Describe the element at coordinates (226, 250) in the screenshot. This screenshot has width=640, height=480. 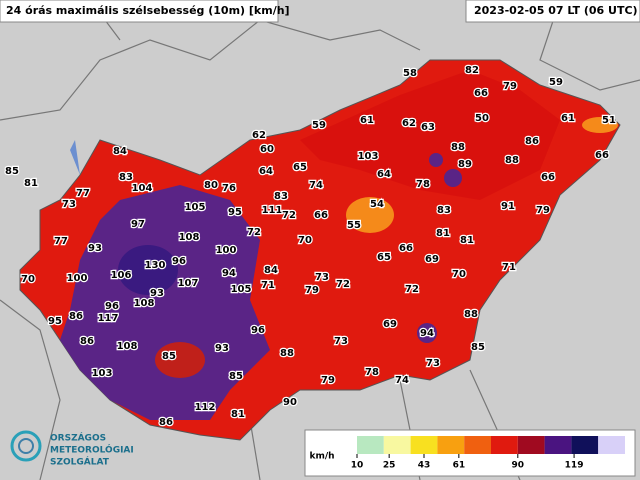
I see `station-value: 100` at that location.